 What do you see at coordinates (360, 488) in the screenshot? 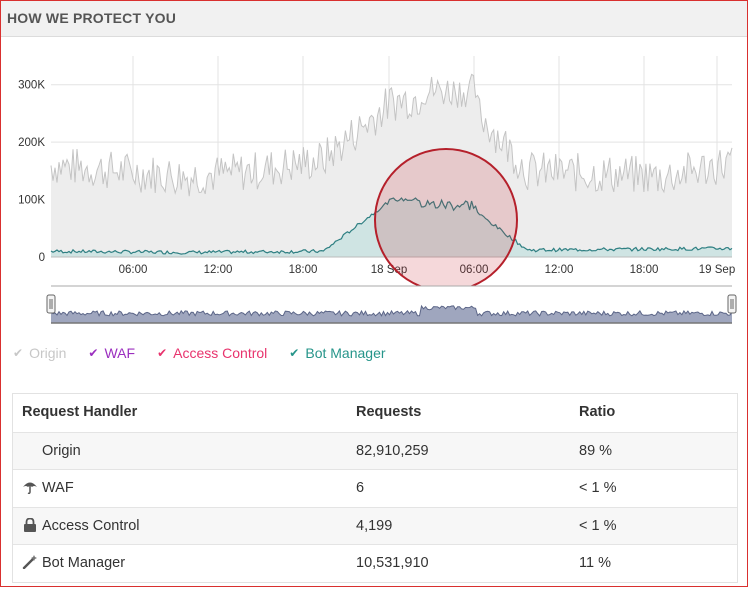
I see `request-count: 6` at bounding box center [360, 488].